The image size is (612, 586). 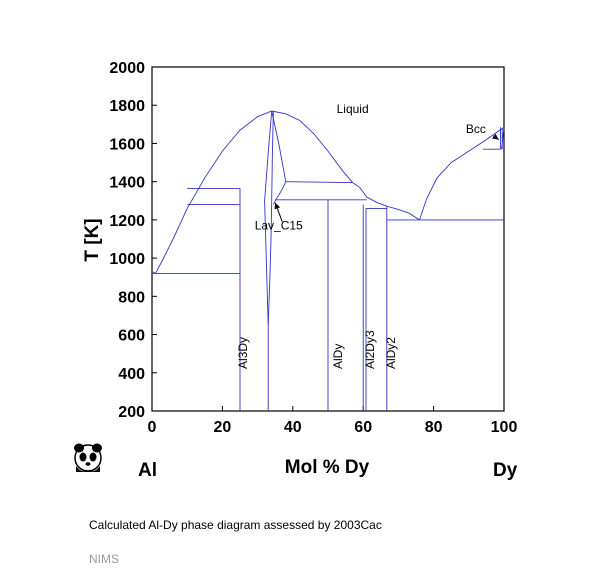 I want to click on x-axis-title: Mol % Dy, so click(x=327, y=467).